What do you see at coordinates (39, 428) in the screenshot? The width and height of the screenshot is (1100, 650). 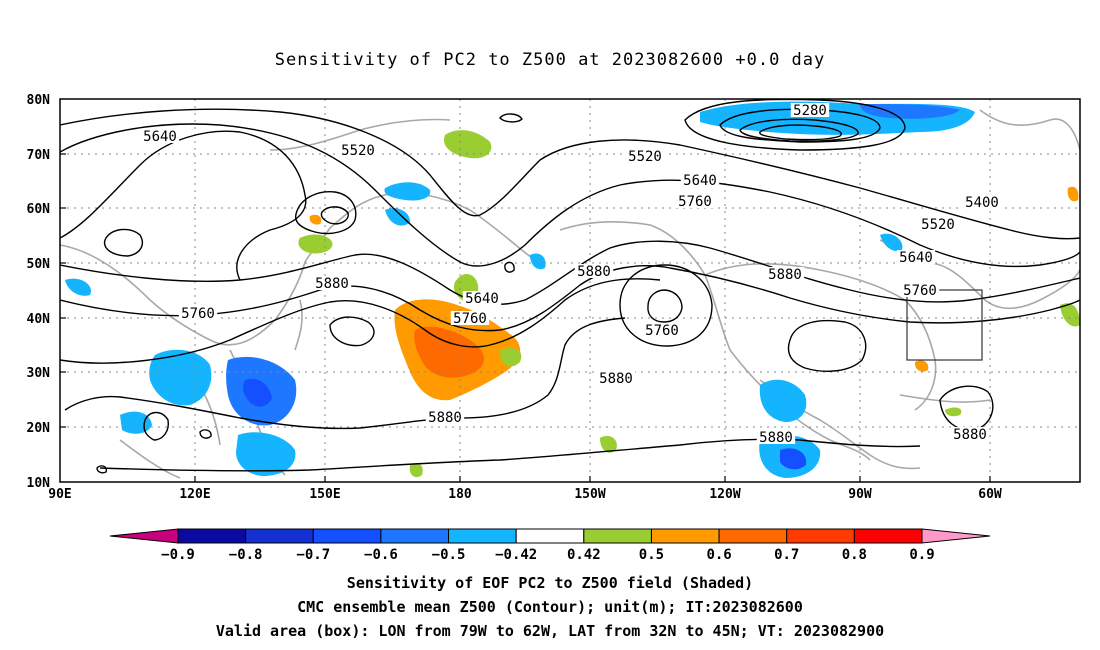 I see `lat-label: 20N` at bounding box center [39, 428].